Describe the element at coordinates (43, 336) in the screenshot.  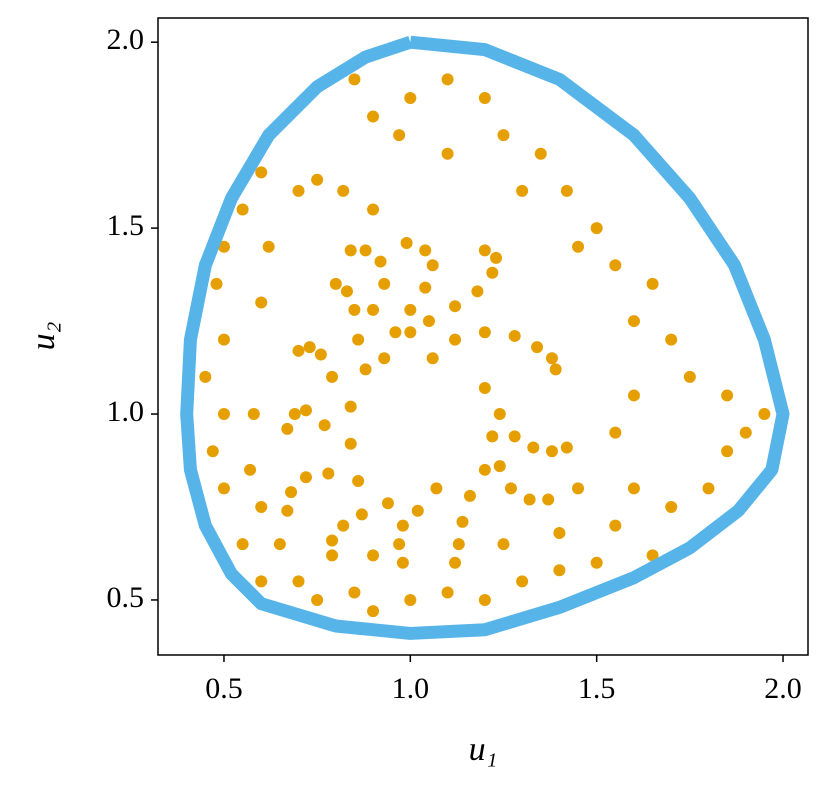
I see `y-axis-label: u₂` at that location.